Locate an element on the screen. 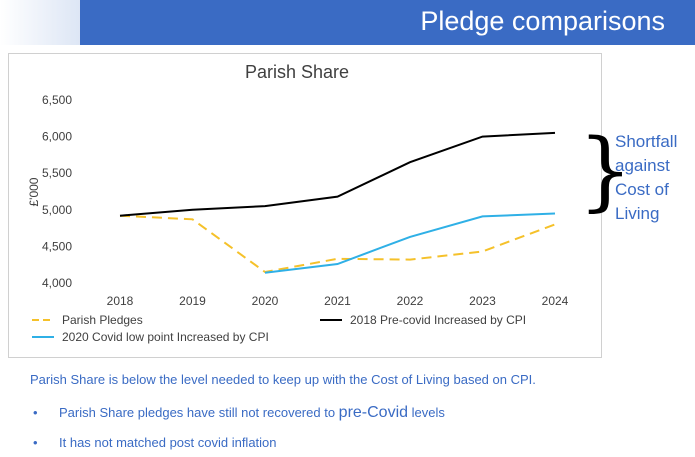  y-axis-label: £'000 is located at coordinates (34, 191).